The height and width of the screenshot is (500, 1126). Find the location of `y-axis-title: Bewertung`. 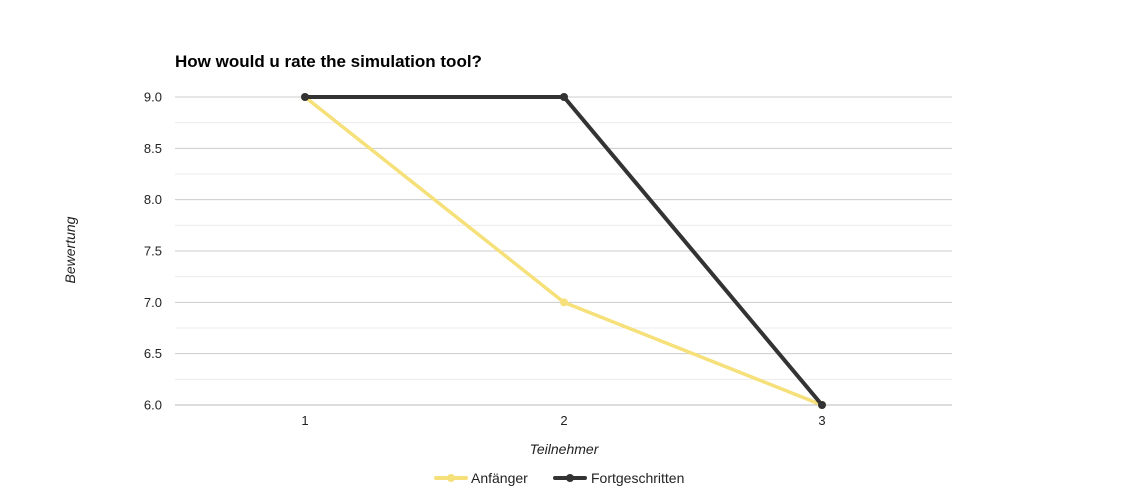

y-axis-title: Bewertung is located at coordinates (70, 249).